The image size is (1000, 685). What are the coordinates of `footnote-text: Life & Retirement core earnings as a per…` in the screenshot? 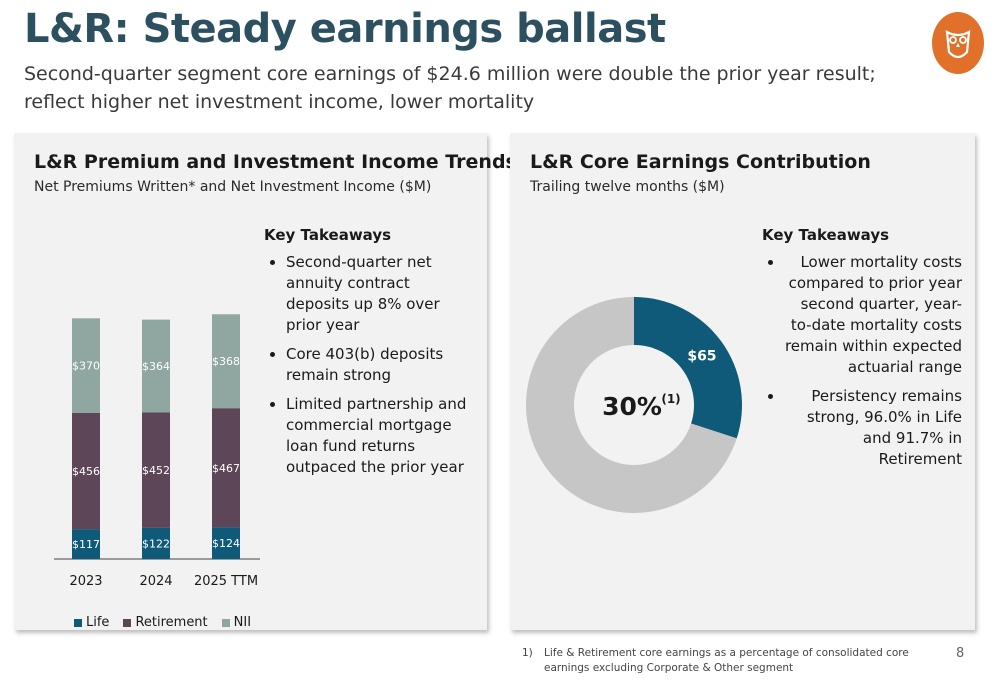 It's located at (726, 660).